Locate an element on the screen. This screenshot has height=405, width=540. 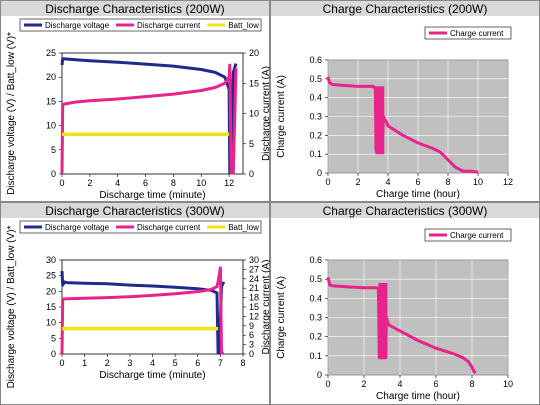
x-tick-label: 7 is located at coordinates (220, 363).